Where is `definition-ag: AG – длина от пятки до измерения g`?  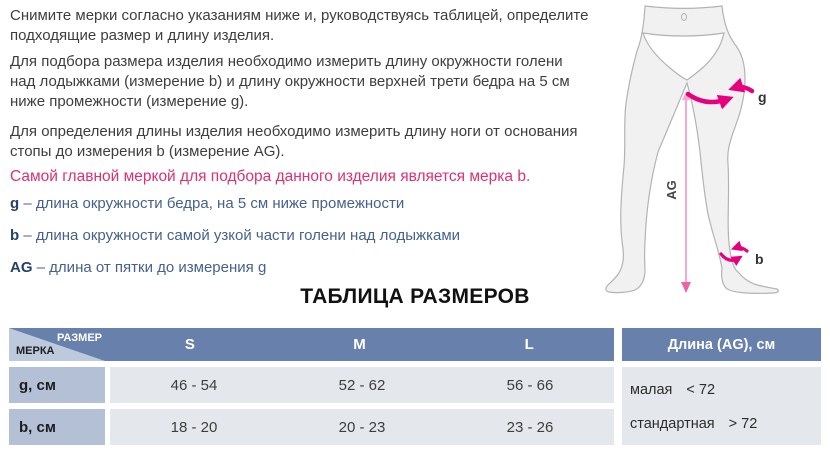
definition-ag: AG – длина от пятки до измерения g is located at coordinates (138, 267).